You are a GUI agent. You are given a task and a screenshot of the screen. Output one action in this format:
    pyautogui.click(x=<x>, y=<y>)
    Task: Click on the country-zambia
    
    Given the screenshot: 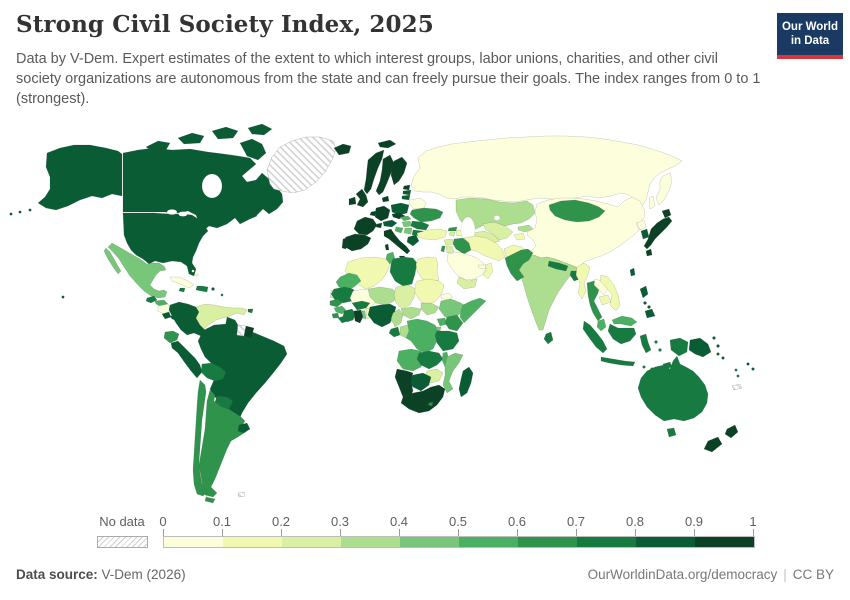 What is the action you would take?
    pyautogui.click(x=430, y=360)
    